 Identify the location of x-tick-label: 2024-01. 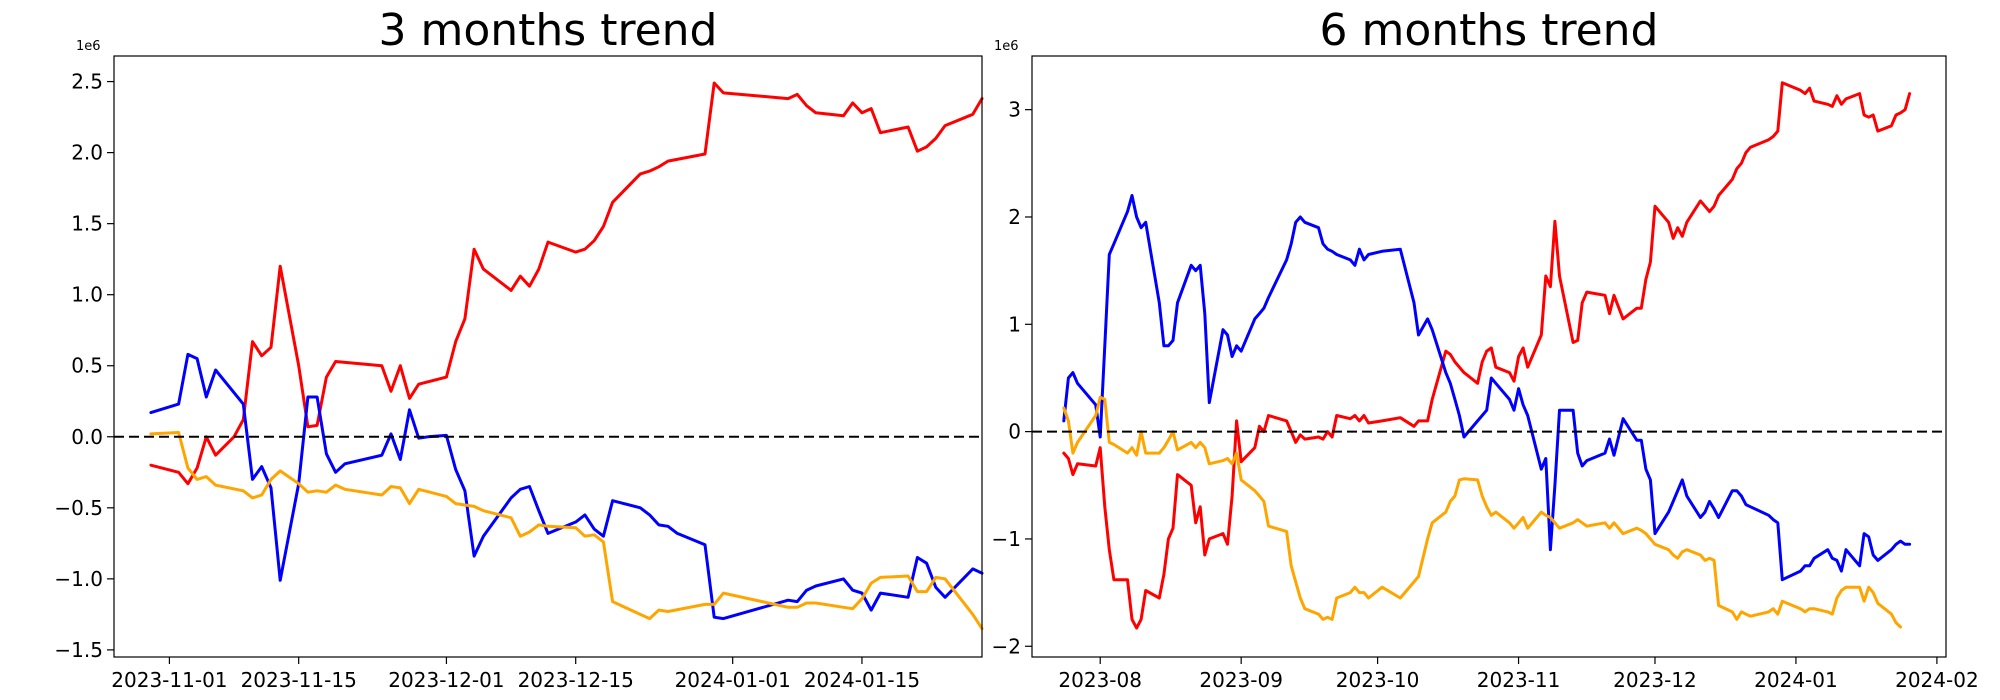
(1796, 680).